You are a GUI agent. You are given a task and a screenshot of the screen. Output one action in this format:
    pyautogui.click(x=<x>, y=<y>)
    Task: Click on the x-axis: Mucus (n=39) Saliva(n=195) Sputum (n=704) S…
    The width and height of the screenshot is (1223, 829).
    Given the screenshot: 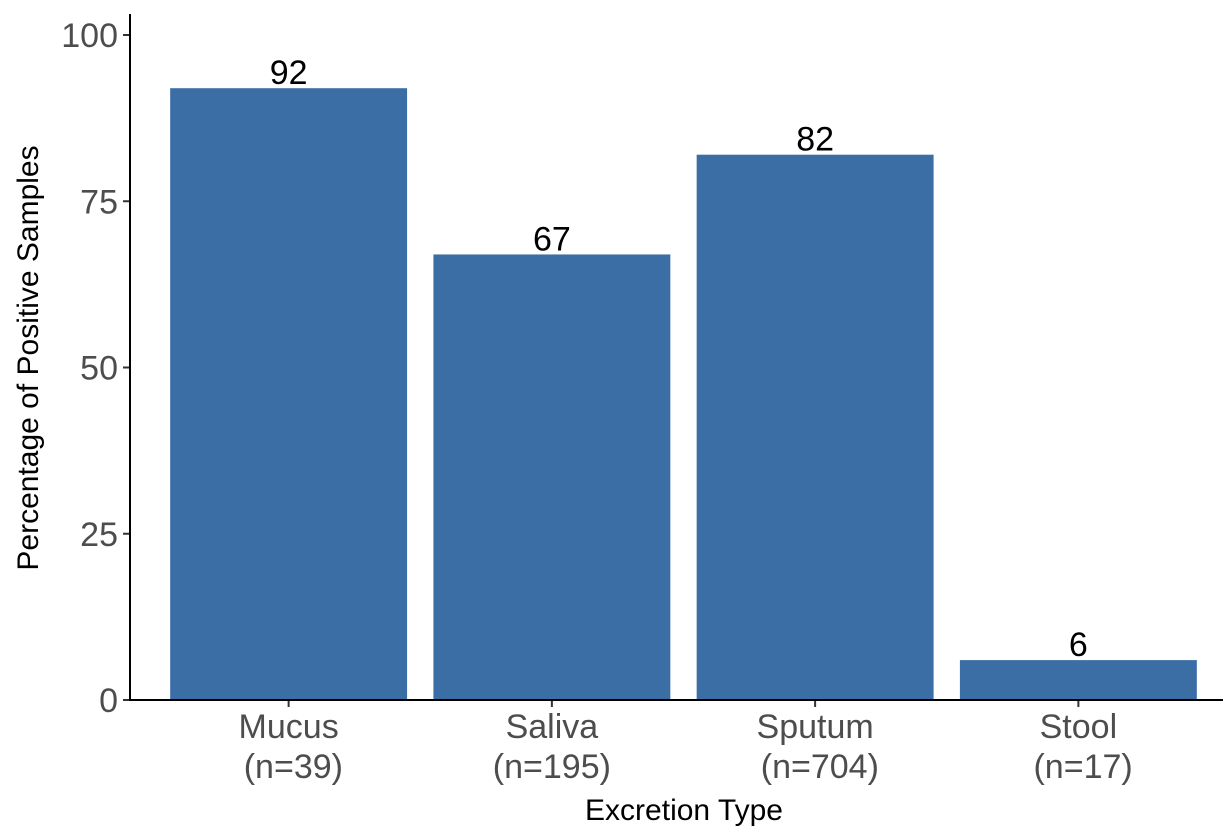 What is the action you would take?
    pyautogui.click(x=676, y=742)
    